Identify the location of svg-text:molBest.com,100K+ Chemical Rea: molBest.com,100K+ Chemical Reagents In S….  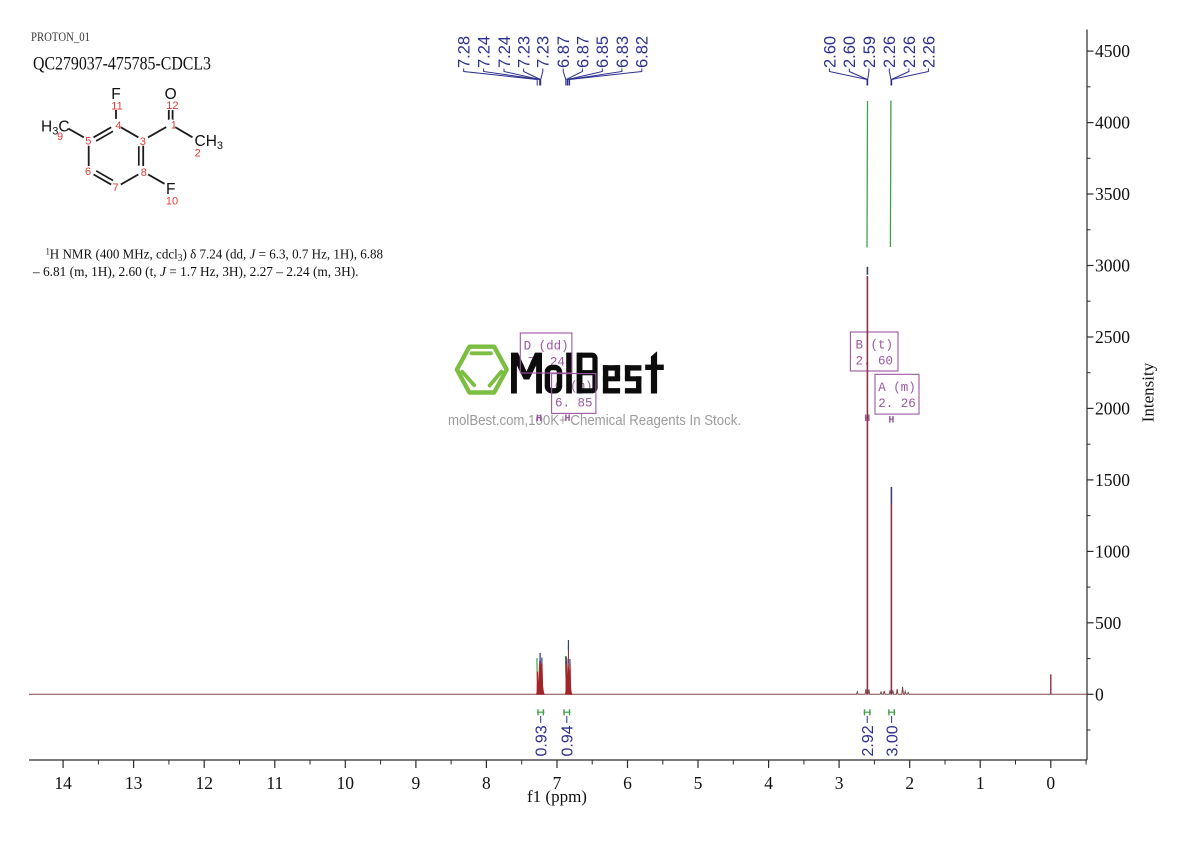
(594, 420).